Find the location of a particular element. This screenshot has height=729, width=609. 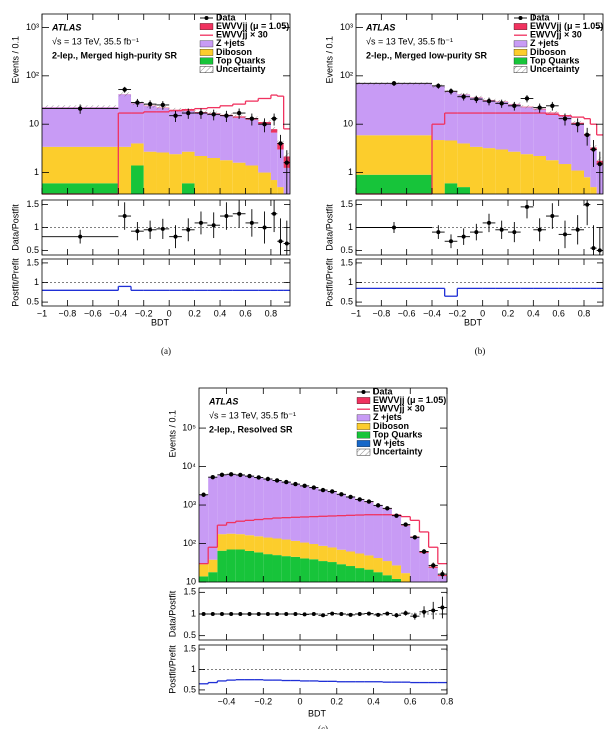

x-tick-label: −0.4 is located at coordinates (227, 701).